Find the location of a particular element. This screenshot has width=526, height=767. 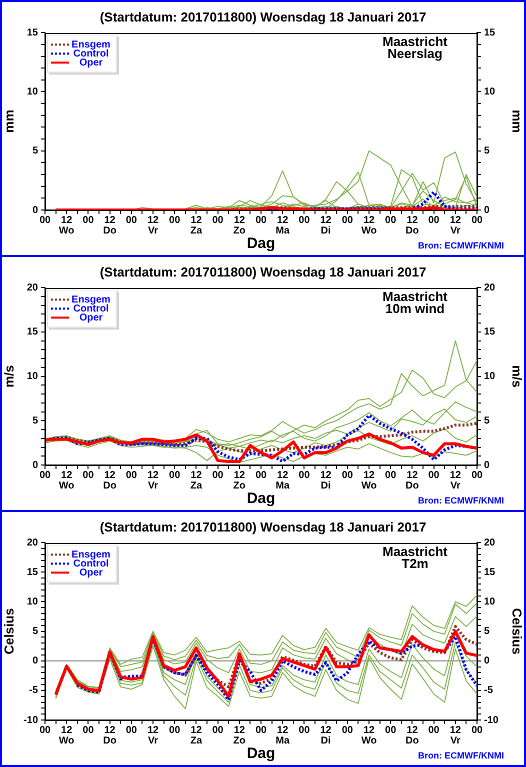

y2-tick-label: -10 is located at coordinates (491, 720).